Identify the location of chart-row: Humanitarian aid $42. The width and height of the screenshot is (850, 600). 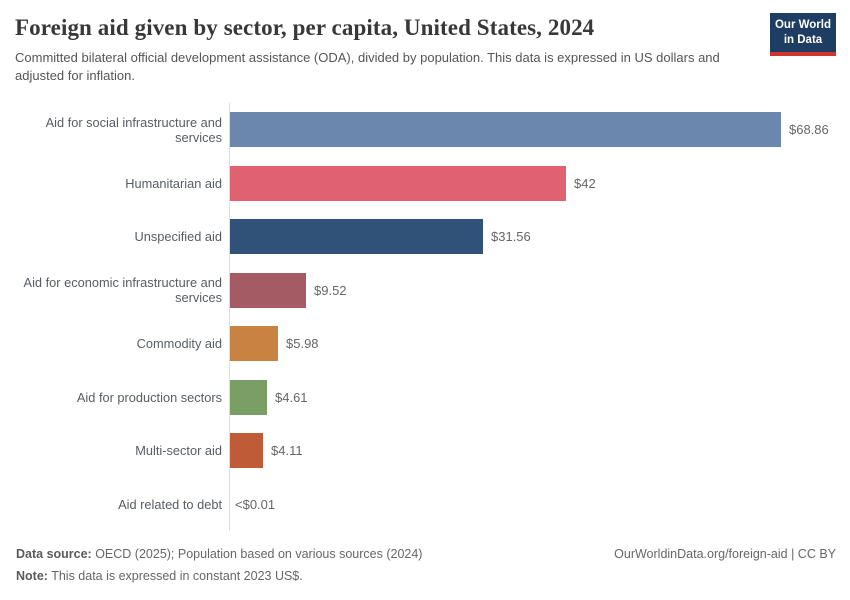
(425, 184).